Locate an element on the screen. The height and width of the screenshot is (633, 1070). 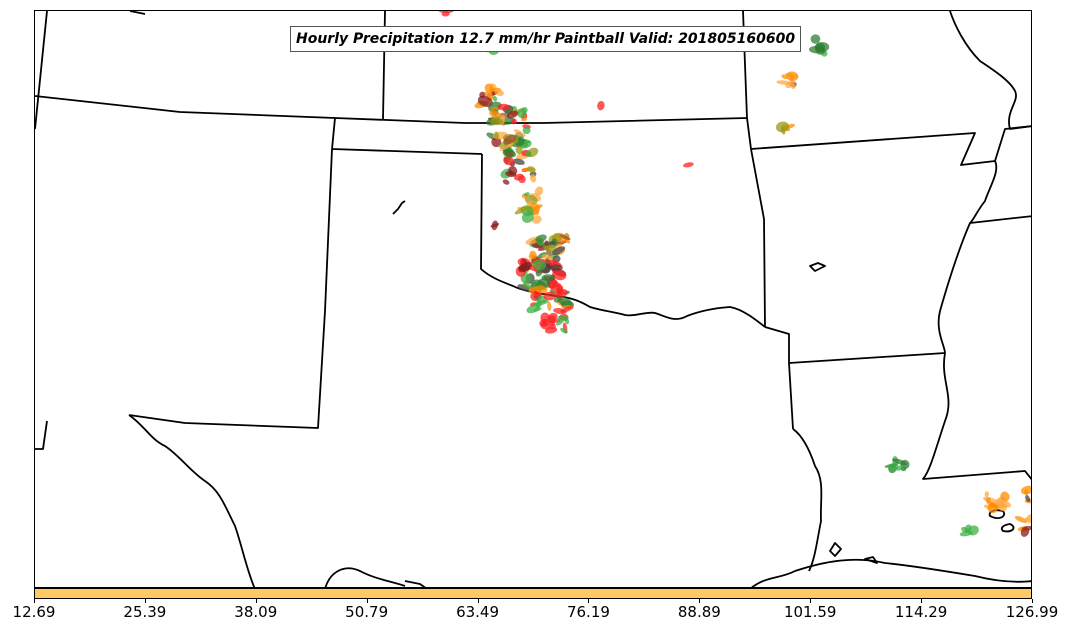
colorbar-tick-label: 50.79 is located at coordinates (367, 612).